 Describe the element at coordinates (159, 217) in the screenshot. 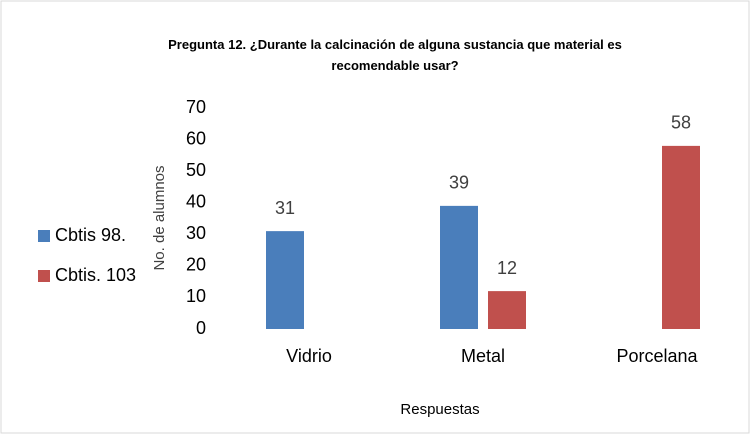

I see `y-axis-title: No. de alumnos` at that location.